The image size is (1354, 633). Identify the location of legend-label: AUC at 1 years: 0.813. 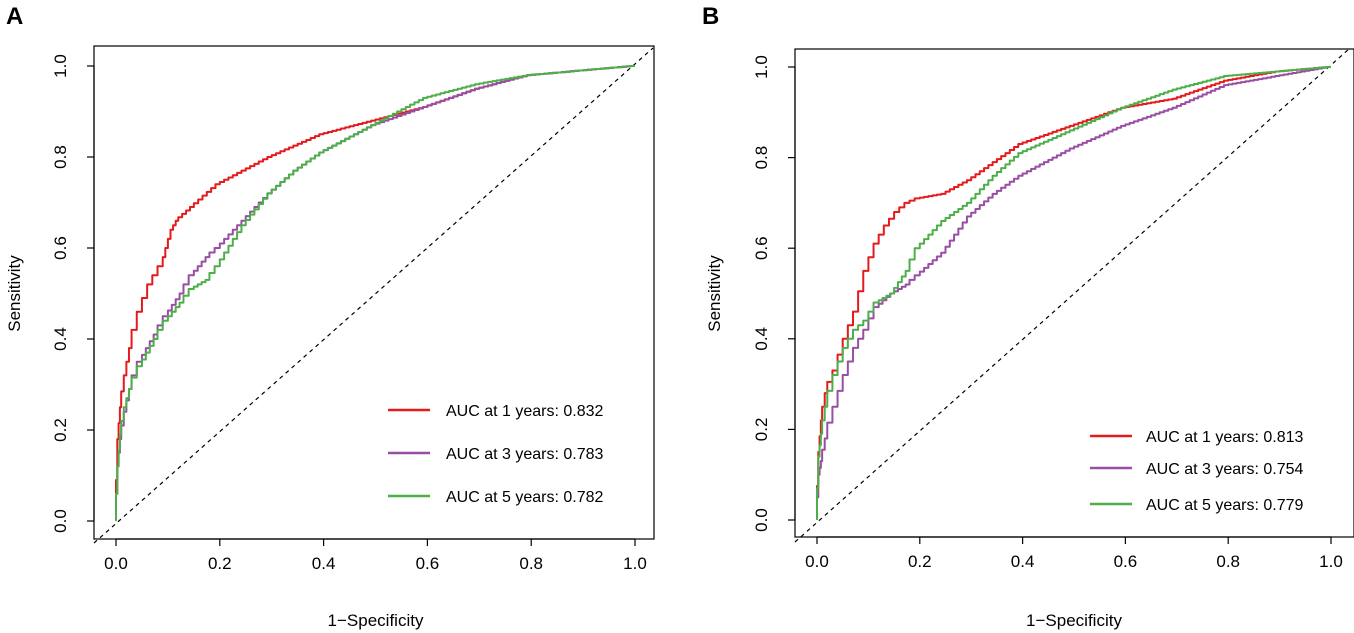
(1225, 437).